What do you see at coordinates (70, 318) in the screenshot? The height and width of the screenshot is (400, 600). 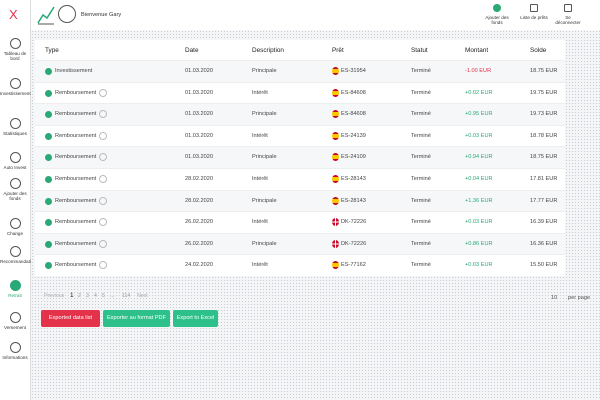 I see `export-button: Exported data list` at bounding box center [70, 318].